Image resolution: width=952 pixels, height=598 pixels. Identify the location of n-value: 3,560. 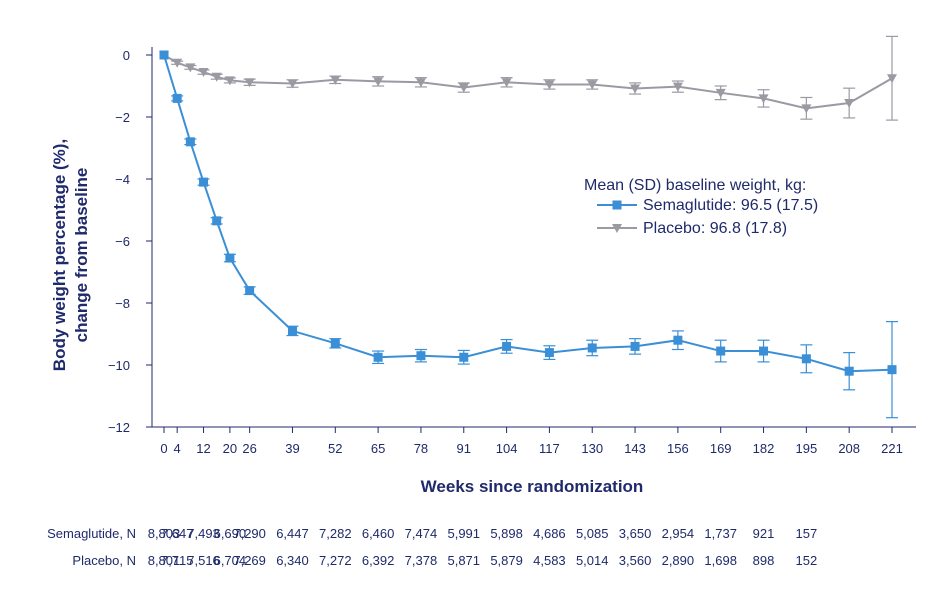
(635, 560).